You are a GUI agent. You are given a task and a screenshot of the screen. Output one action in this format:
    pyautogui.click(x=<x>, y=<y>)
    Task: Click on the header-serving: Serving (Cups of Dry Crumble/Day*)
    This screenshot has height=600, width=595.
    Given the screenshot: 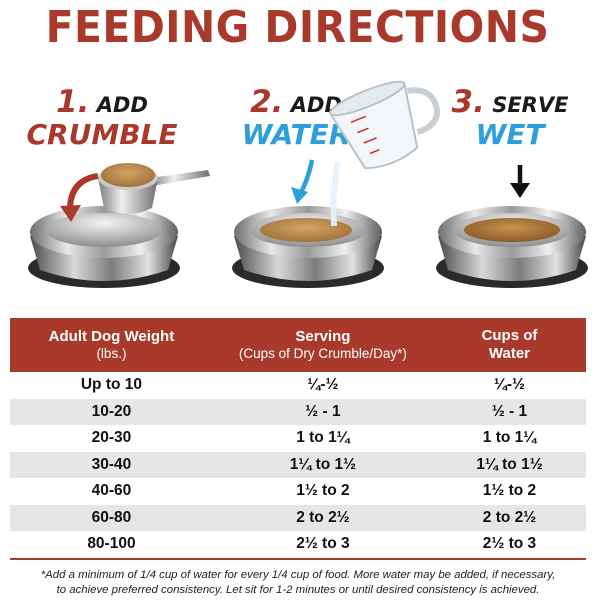 What is the action you would take?
    pyautogui.click(x=322, y=345)
    